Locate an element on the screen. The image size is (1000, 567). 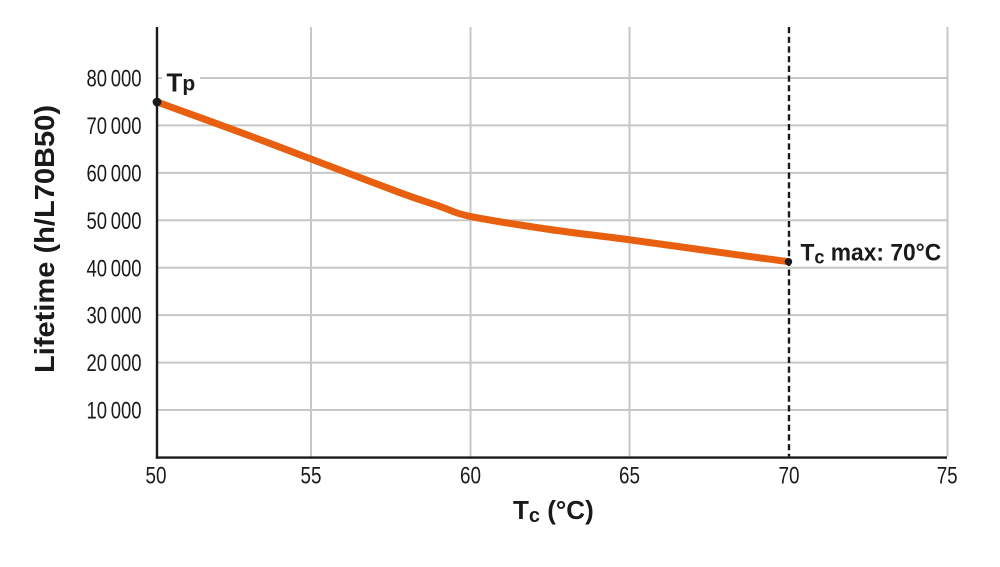
svg-text: 70 is located at coordinates (789, 476).